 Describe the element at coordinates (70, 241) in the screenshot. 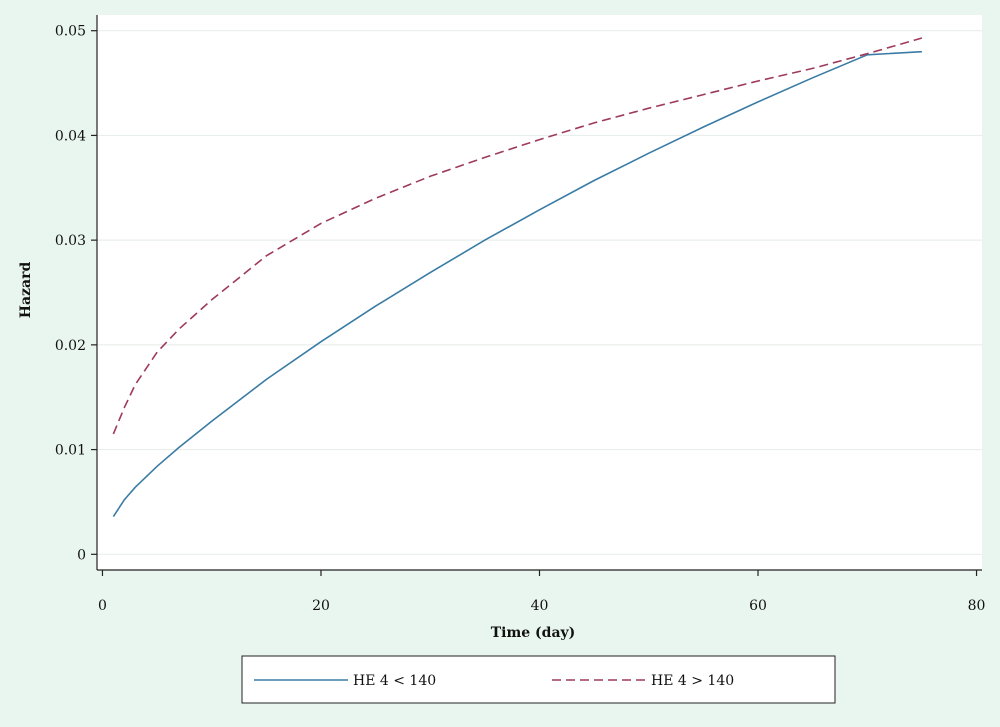

I see `y-tick-label: 0.03` at that location.